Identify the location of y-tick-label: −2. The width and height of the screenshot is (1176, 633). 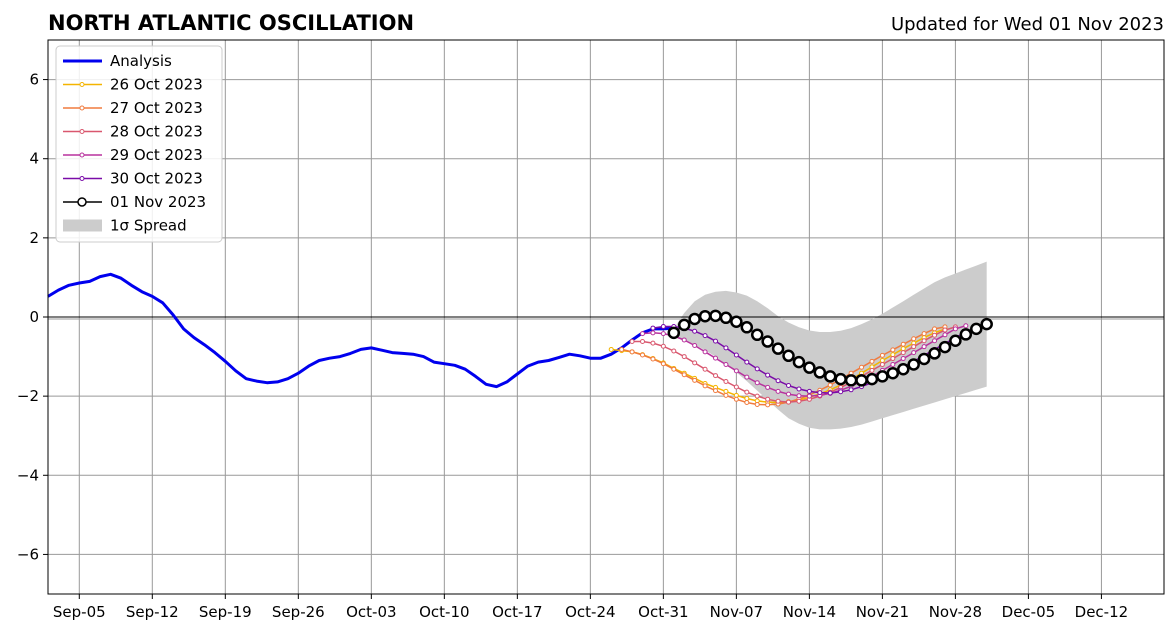
(28, 396).